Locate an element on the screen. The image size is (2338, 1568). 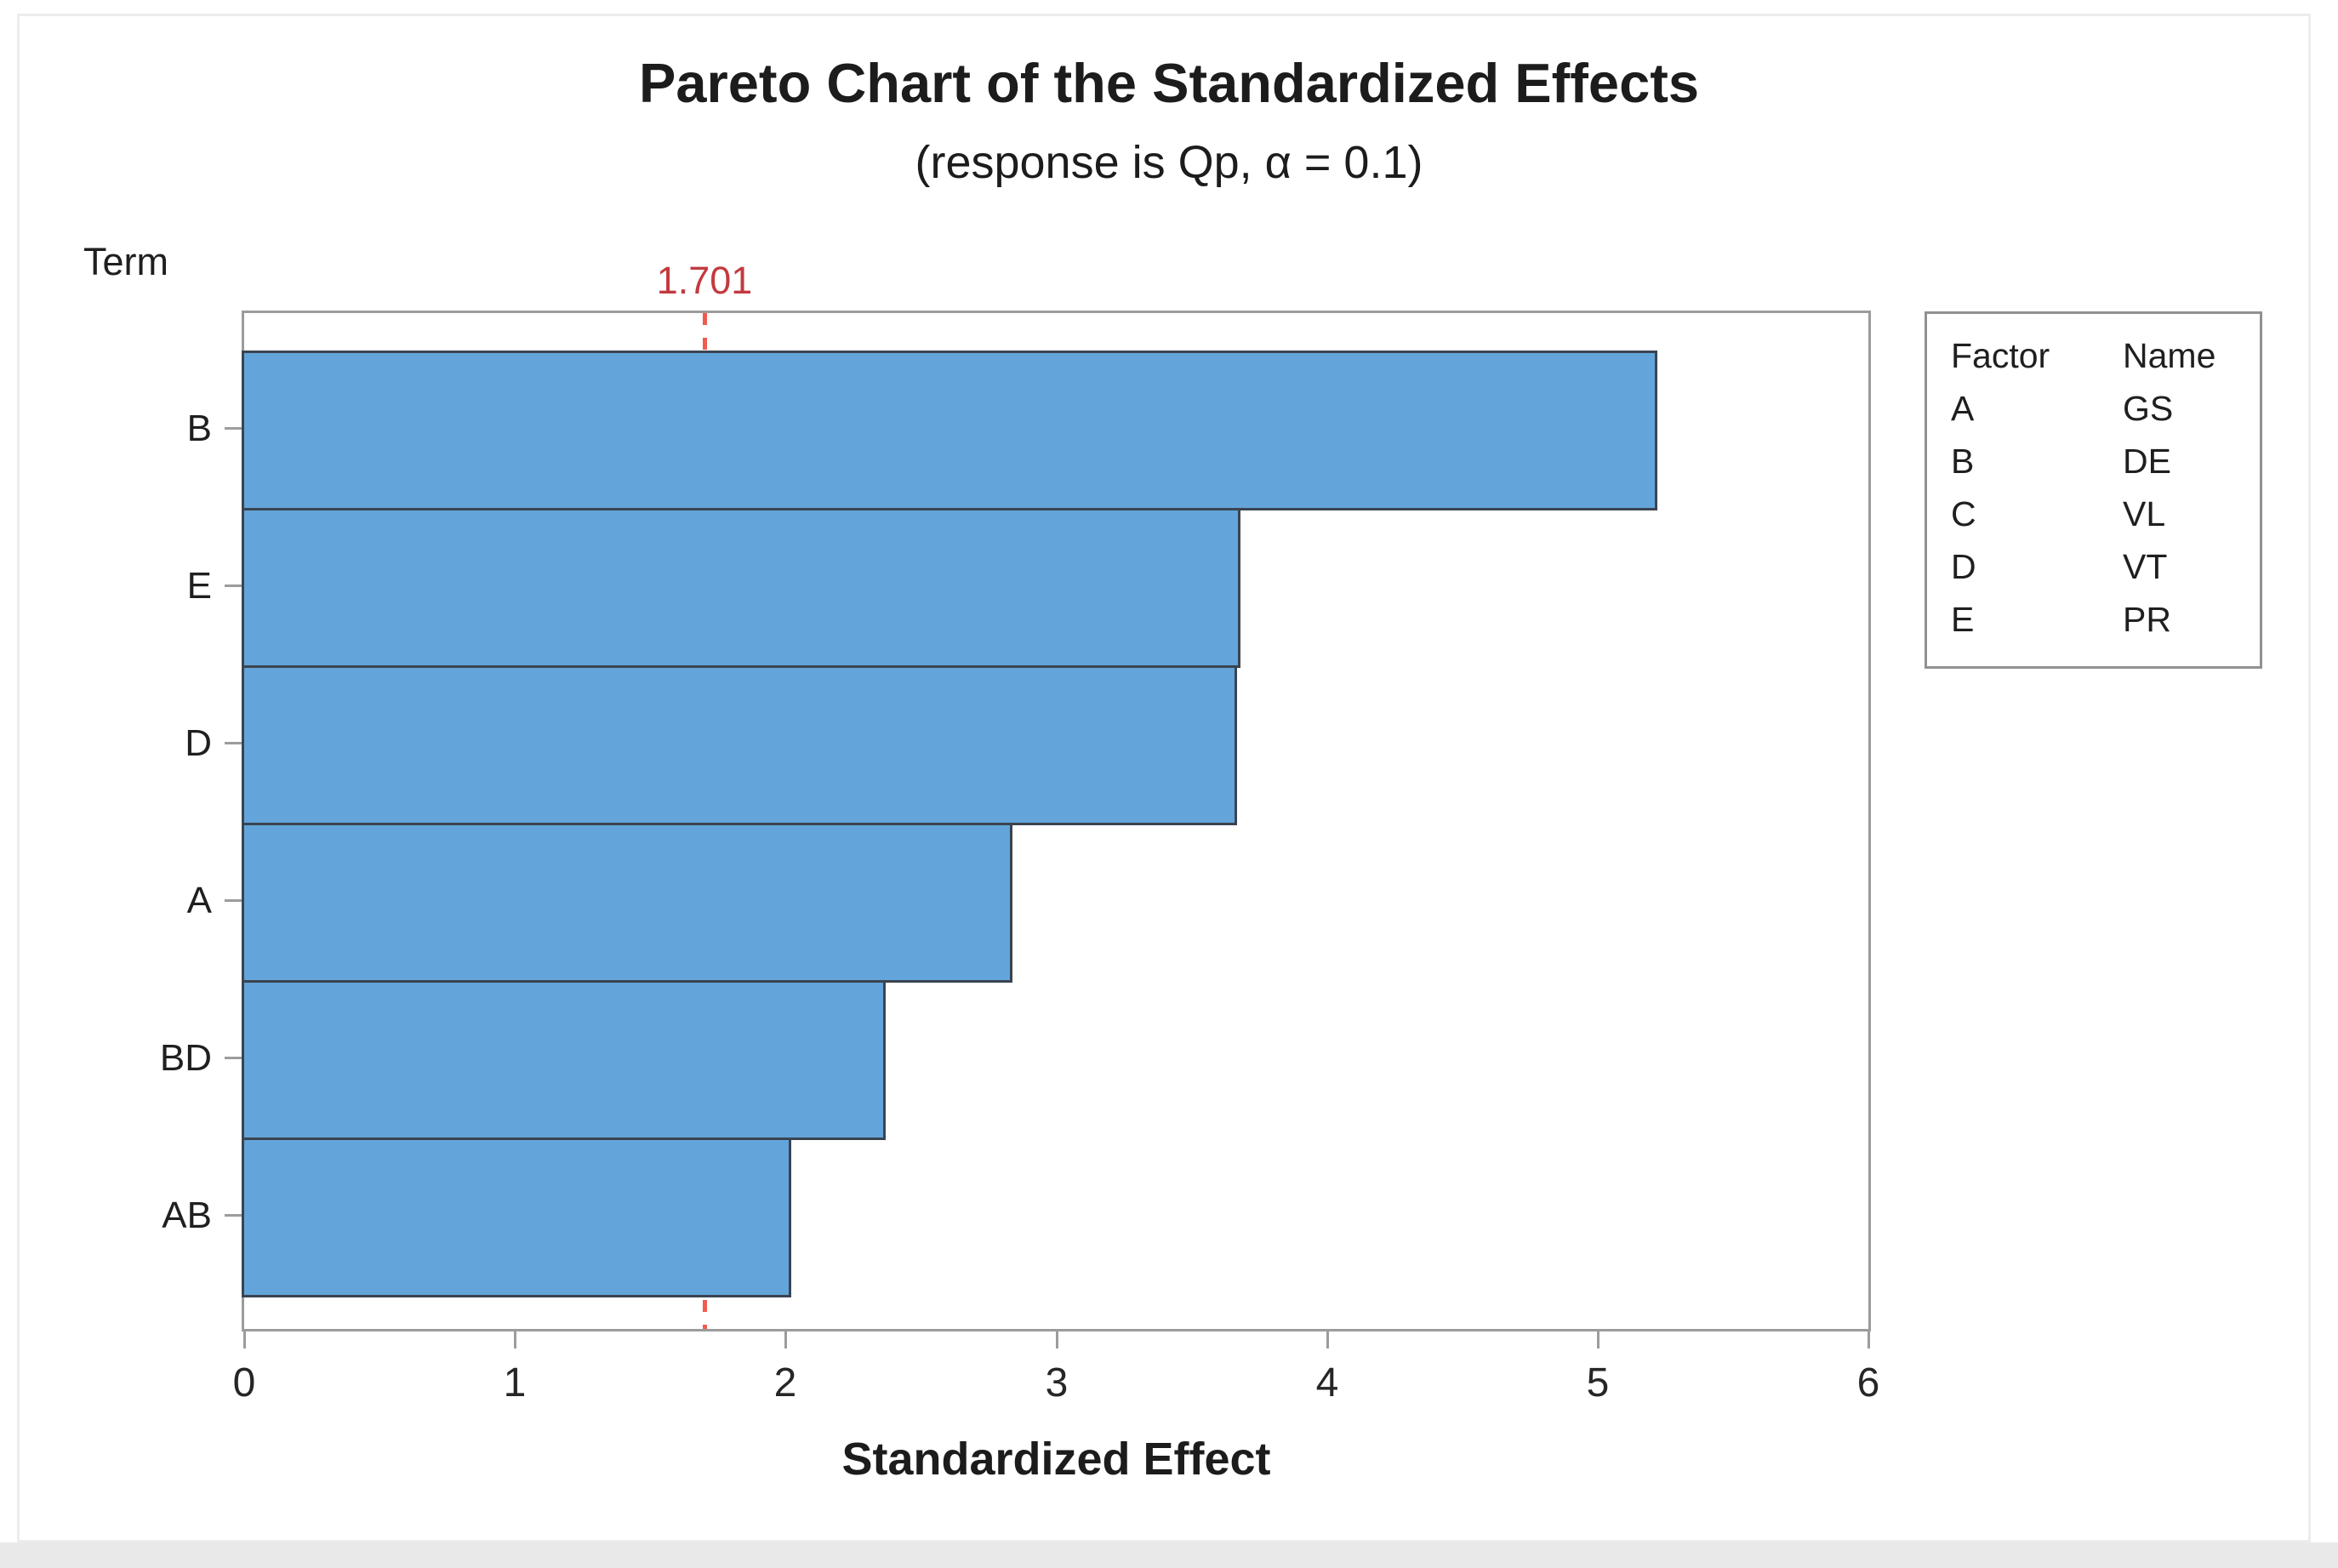
y-tick-AB is located at coordinates (233, 1215).